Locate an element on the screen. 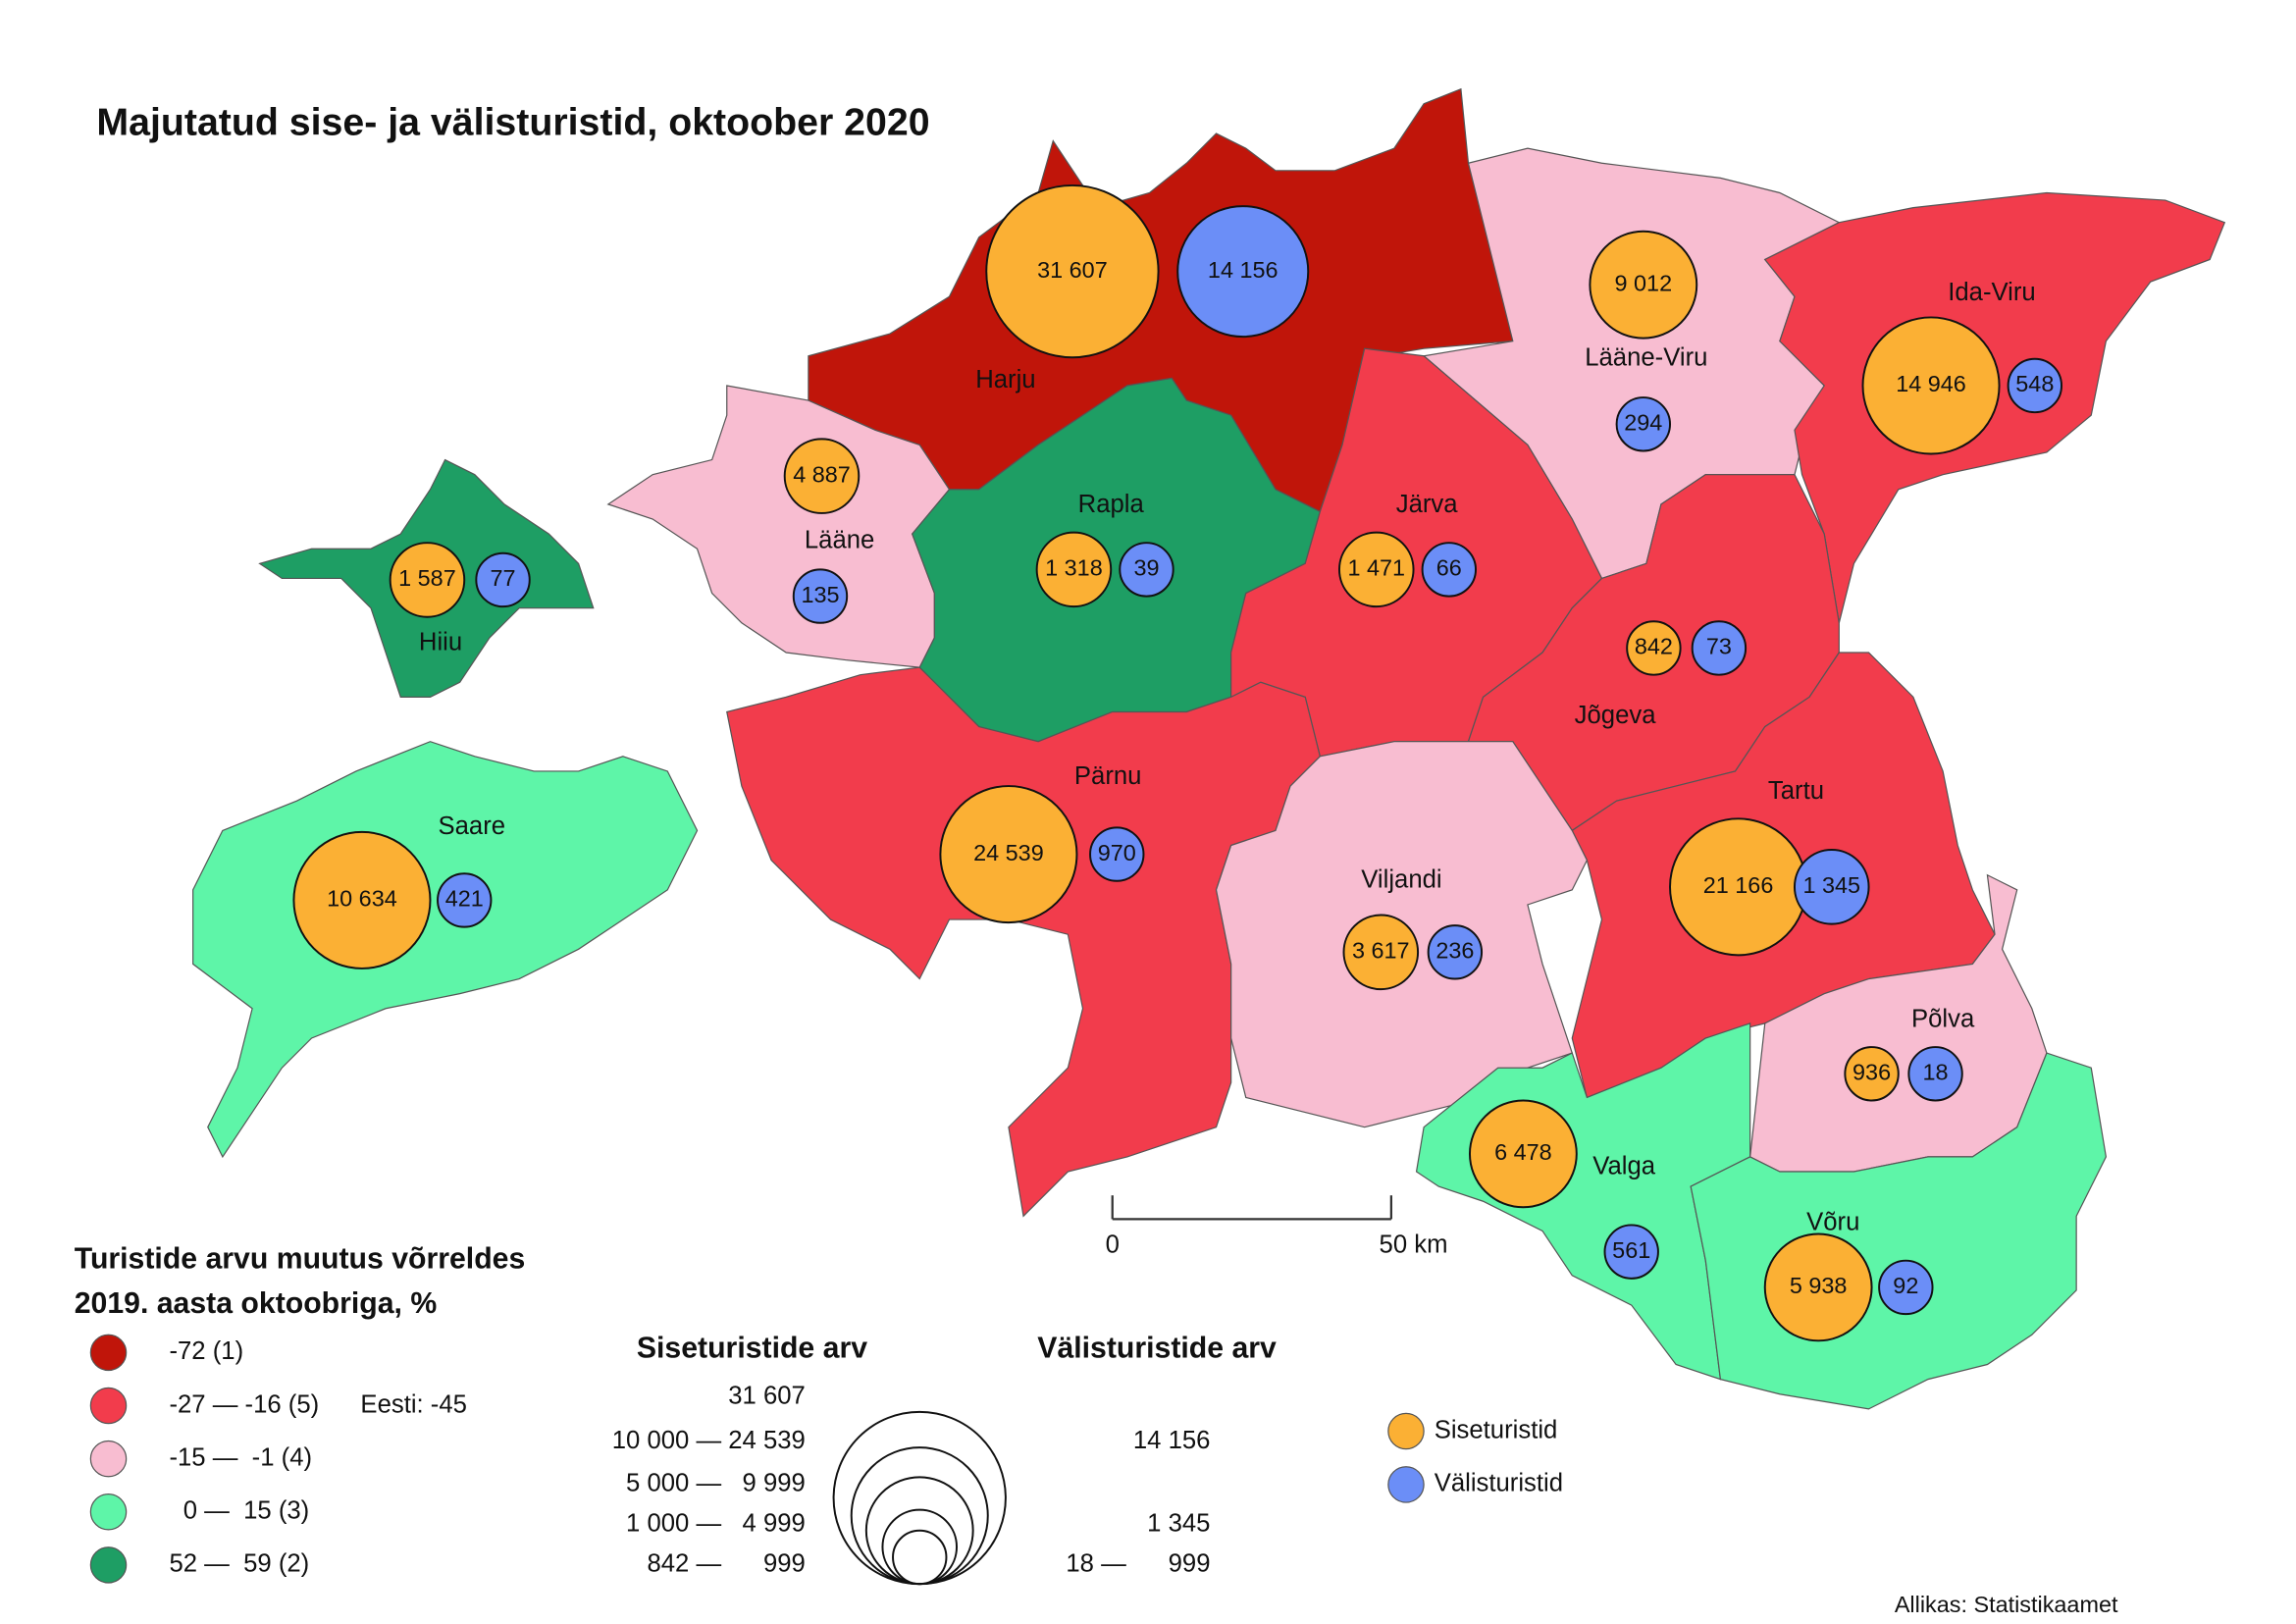  domestic-label: 936 is located at coordinates (1871, 1071).